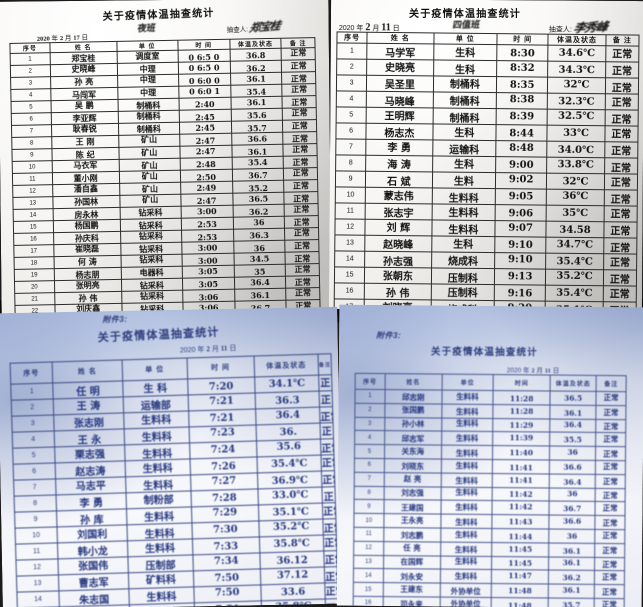 The width and height of the screenshot is (643, 607). I want to click on col-header-unit: 单位, so click(467, 382).